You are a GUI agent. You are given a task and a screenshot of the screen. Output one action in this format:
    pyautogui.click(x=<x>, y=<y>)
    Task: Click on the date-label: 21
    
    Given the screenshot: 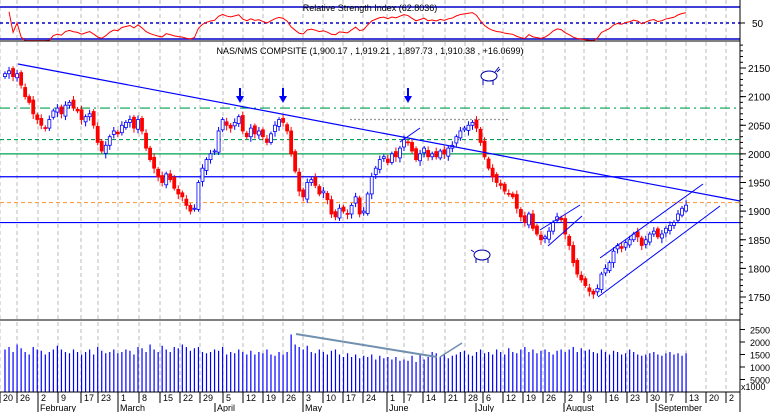 What is the action you would take?
    pyautogui.click(x=453, y=398)
    